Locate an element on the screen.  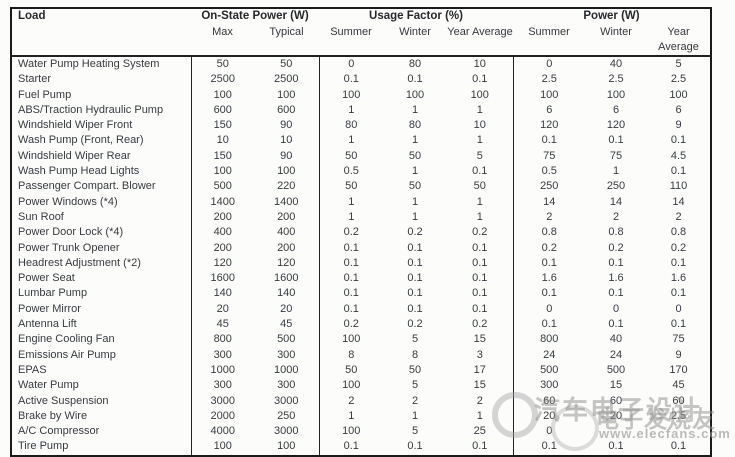
load-cell: Power Trunk Opener is located at coordinates (69, 247).